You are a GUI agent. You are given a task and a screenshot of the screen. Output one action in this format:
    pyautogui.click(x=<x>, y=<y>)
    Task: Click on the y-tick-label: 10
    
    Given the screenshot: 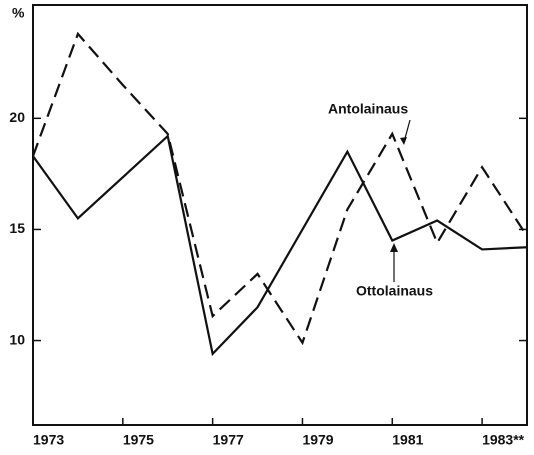 What is the action you would take?
    pyautogui.click(x=17, y=339)
    